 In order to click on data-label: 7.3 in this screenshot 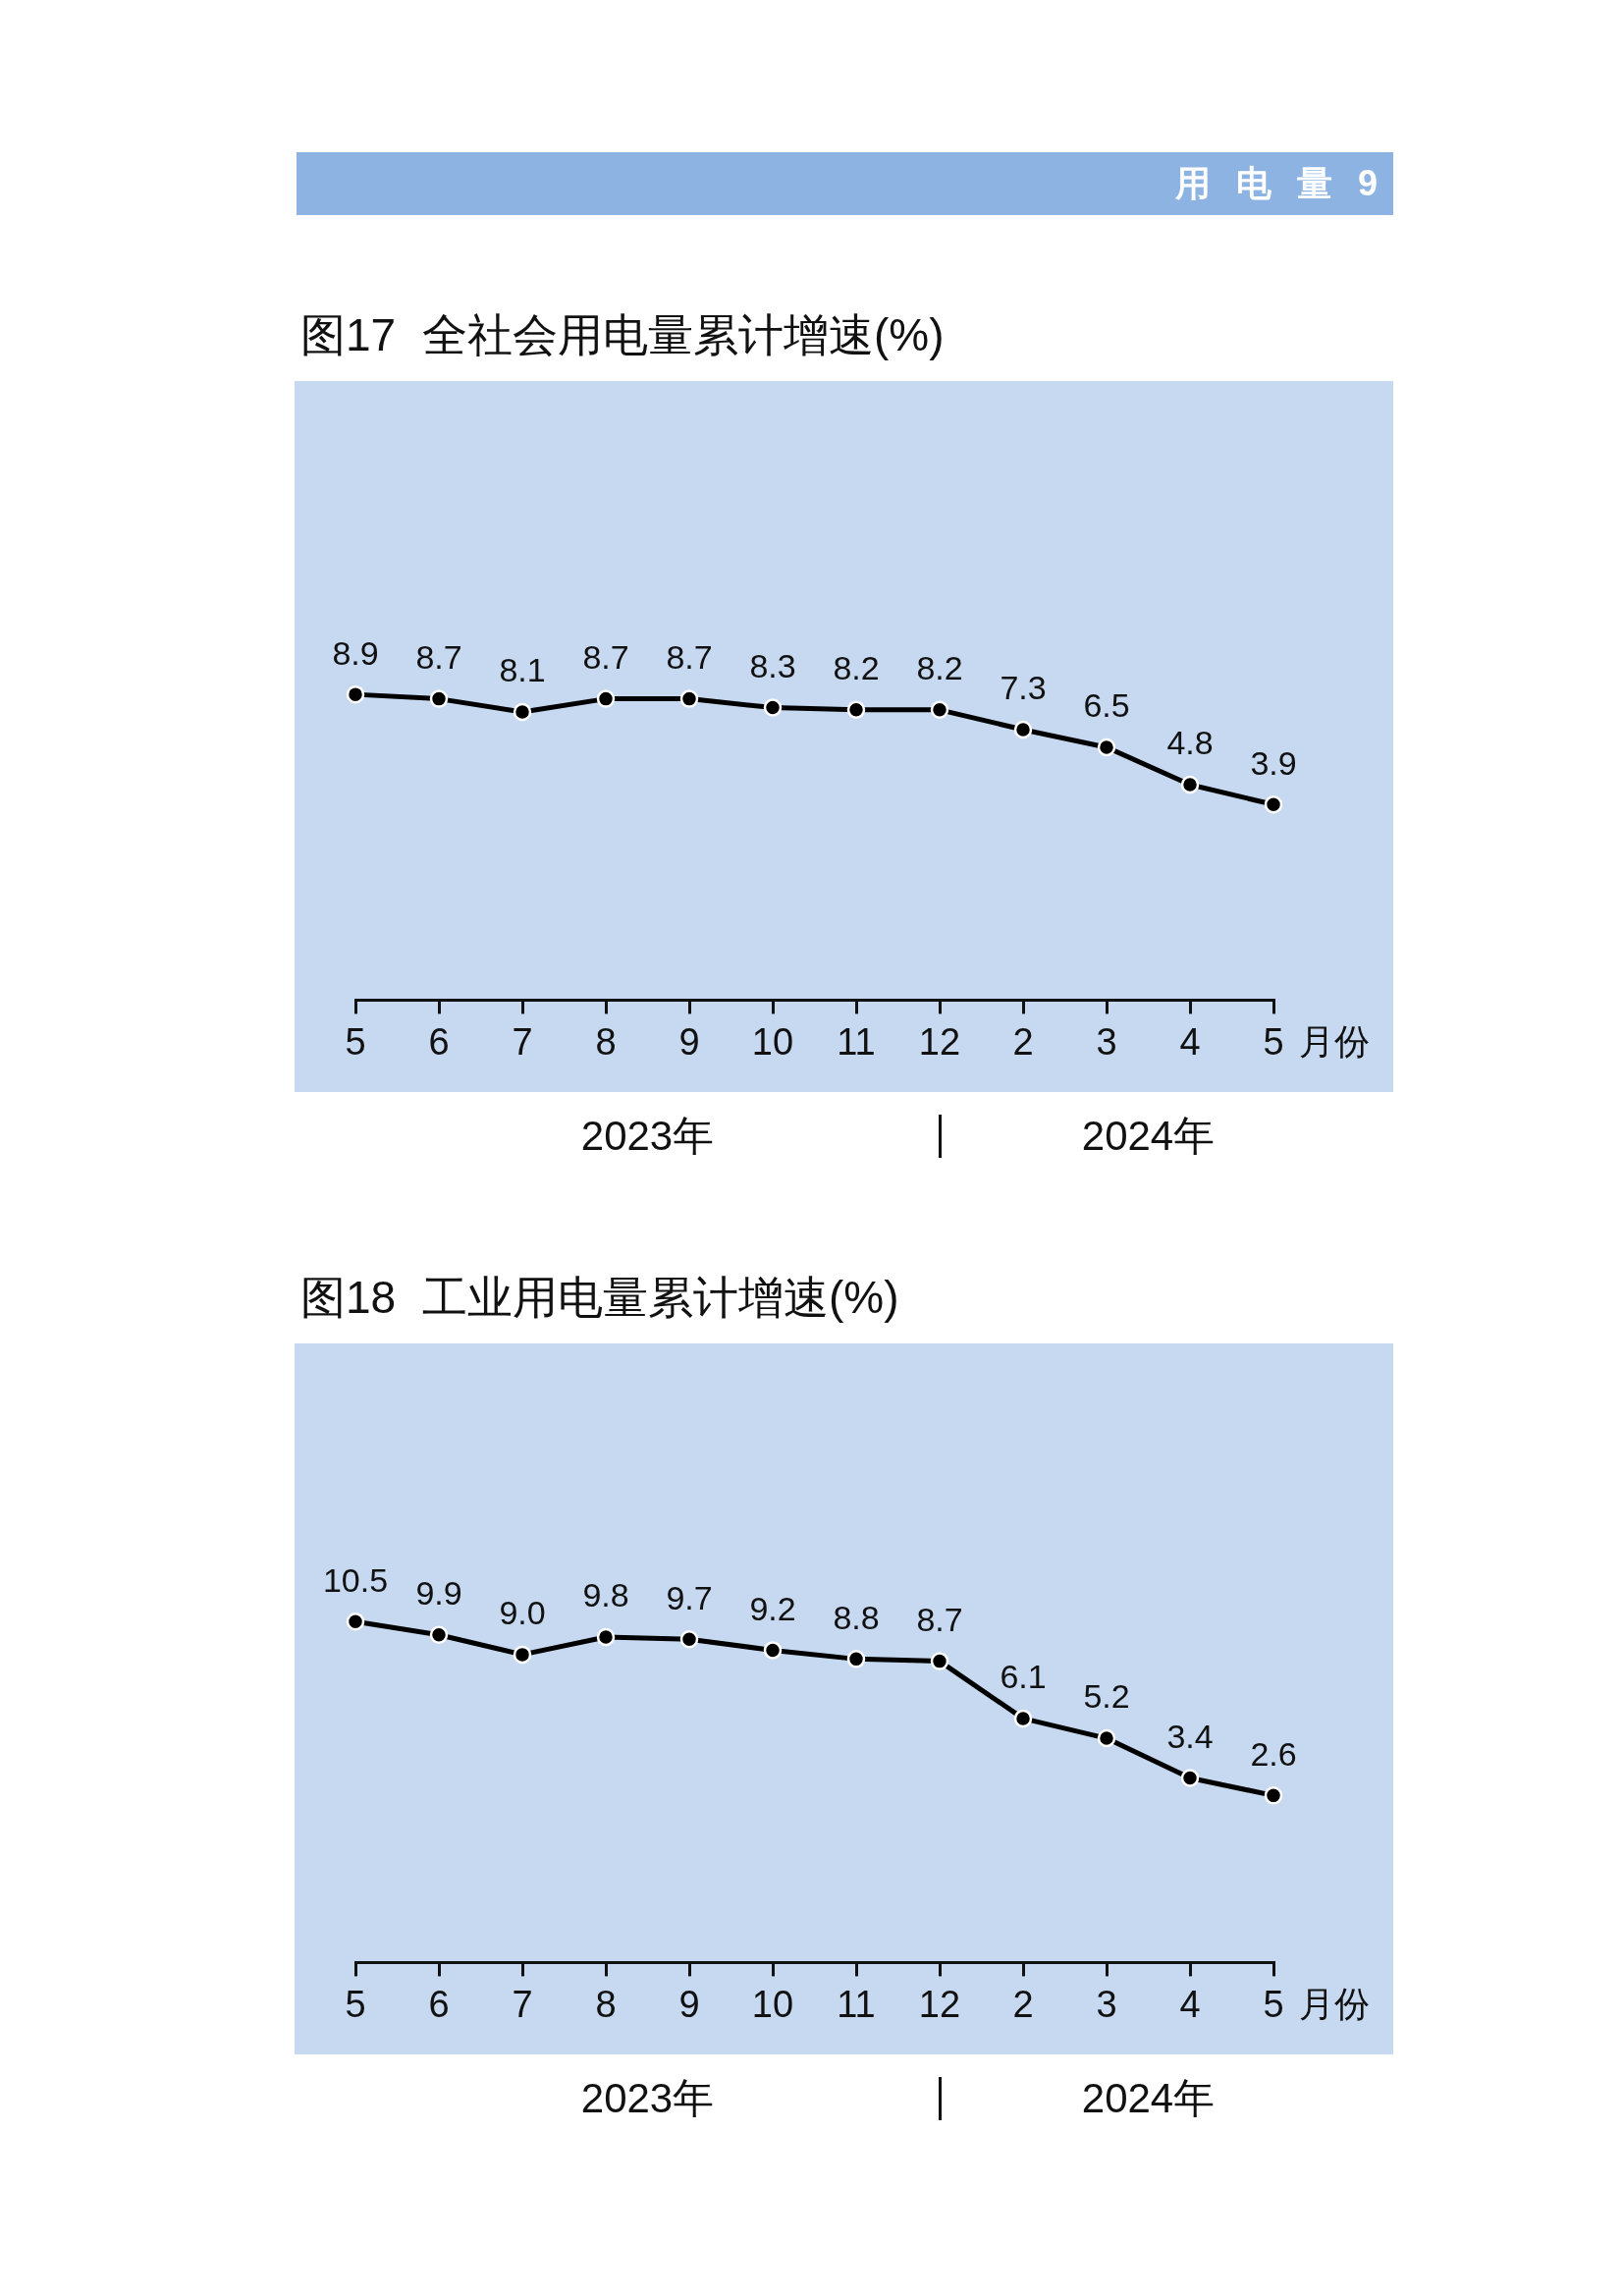, I will do `click(1023, 688)`.